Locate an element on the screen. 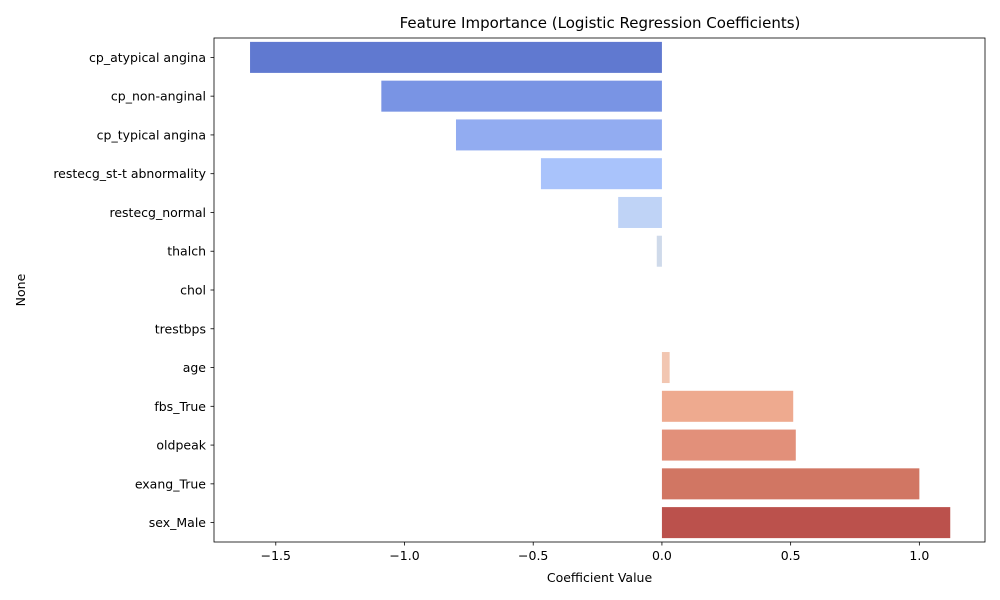 This screenshot has height=600, width=1000. y-tick-label: sex_Male is located at coordinates (178, 522).